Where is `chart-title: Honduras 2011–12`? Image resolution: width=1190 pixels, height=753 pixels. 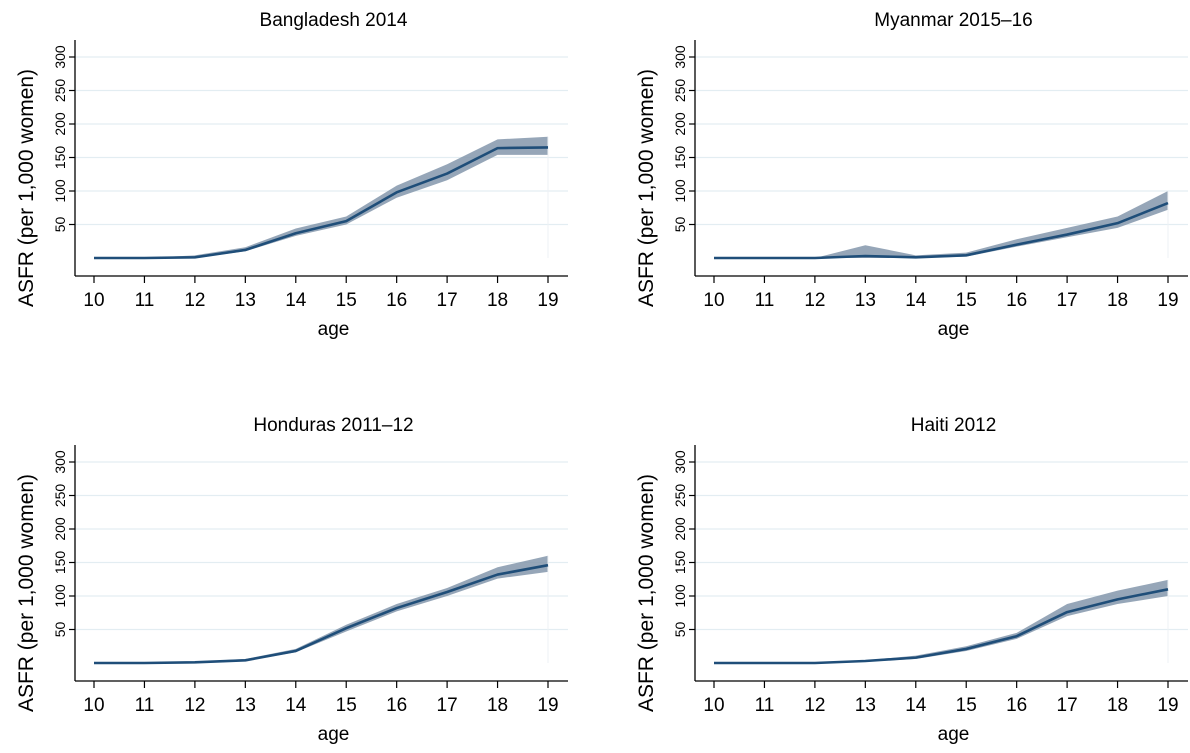 chart-title: Honduras 2011–12 is located at coordinates (333, 425).